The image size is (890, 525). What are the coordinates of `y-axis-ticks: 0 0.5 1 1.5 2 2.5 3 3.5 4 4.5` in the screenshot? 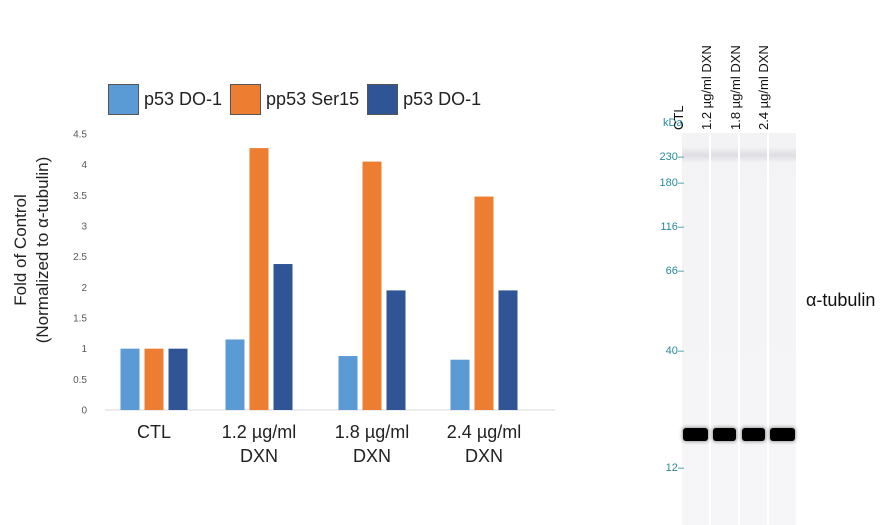 It's located at (80, 273).